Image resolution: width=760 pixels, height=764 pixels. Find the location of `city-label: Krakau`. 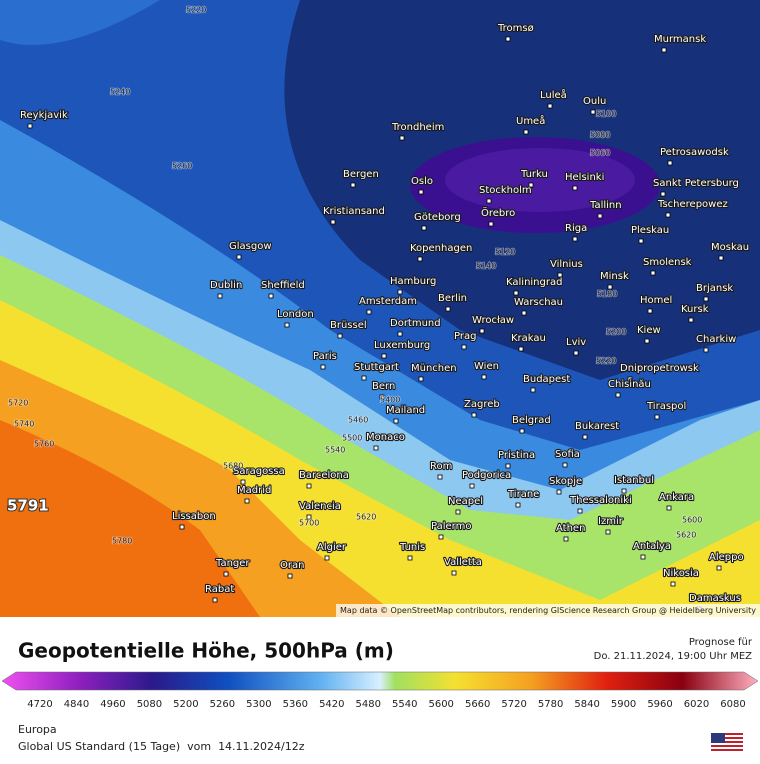

city-label: Krakau is located at coordinates (528, 338).